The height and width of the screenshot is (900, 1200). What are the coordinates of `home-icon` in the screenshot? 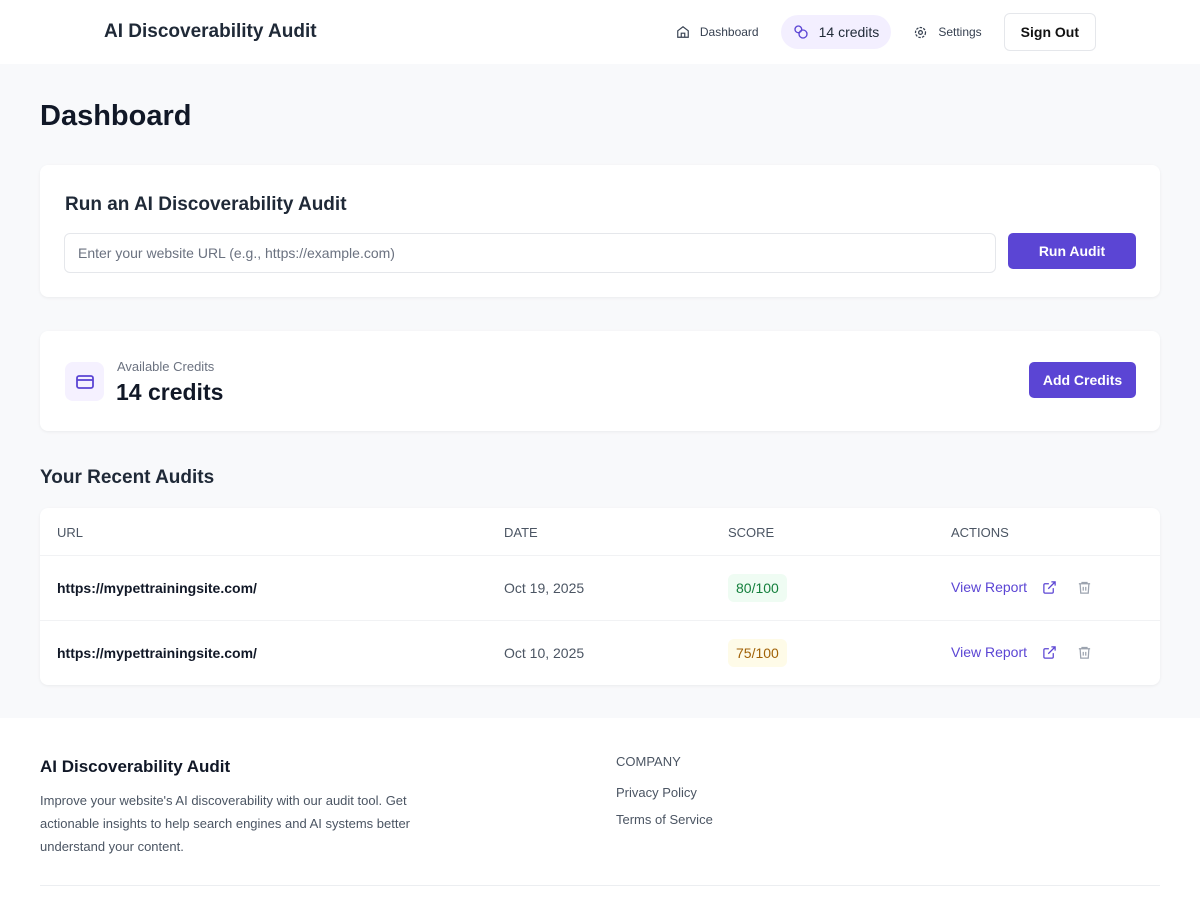 It's located at (683, 32).